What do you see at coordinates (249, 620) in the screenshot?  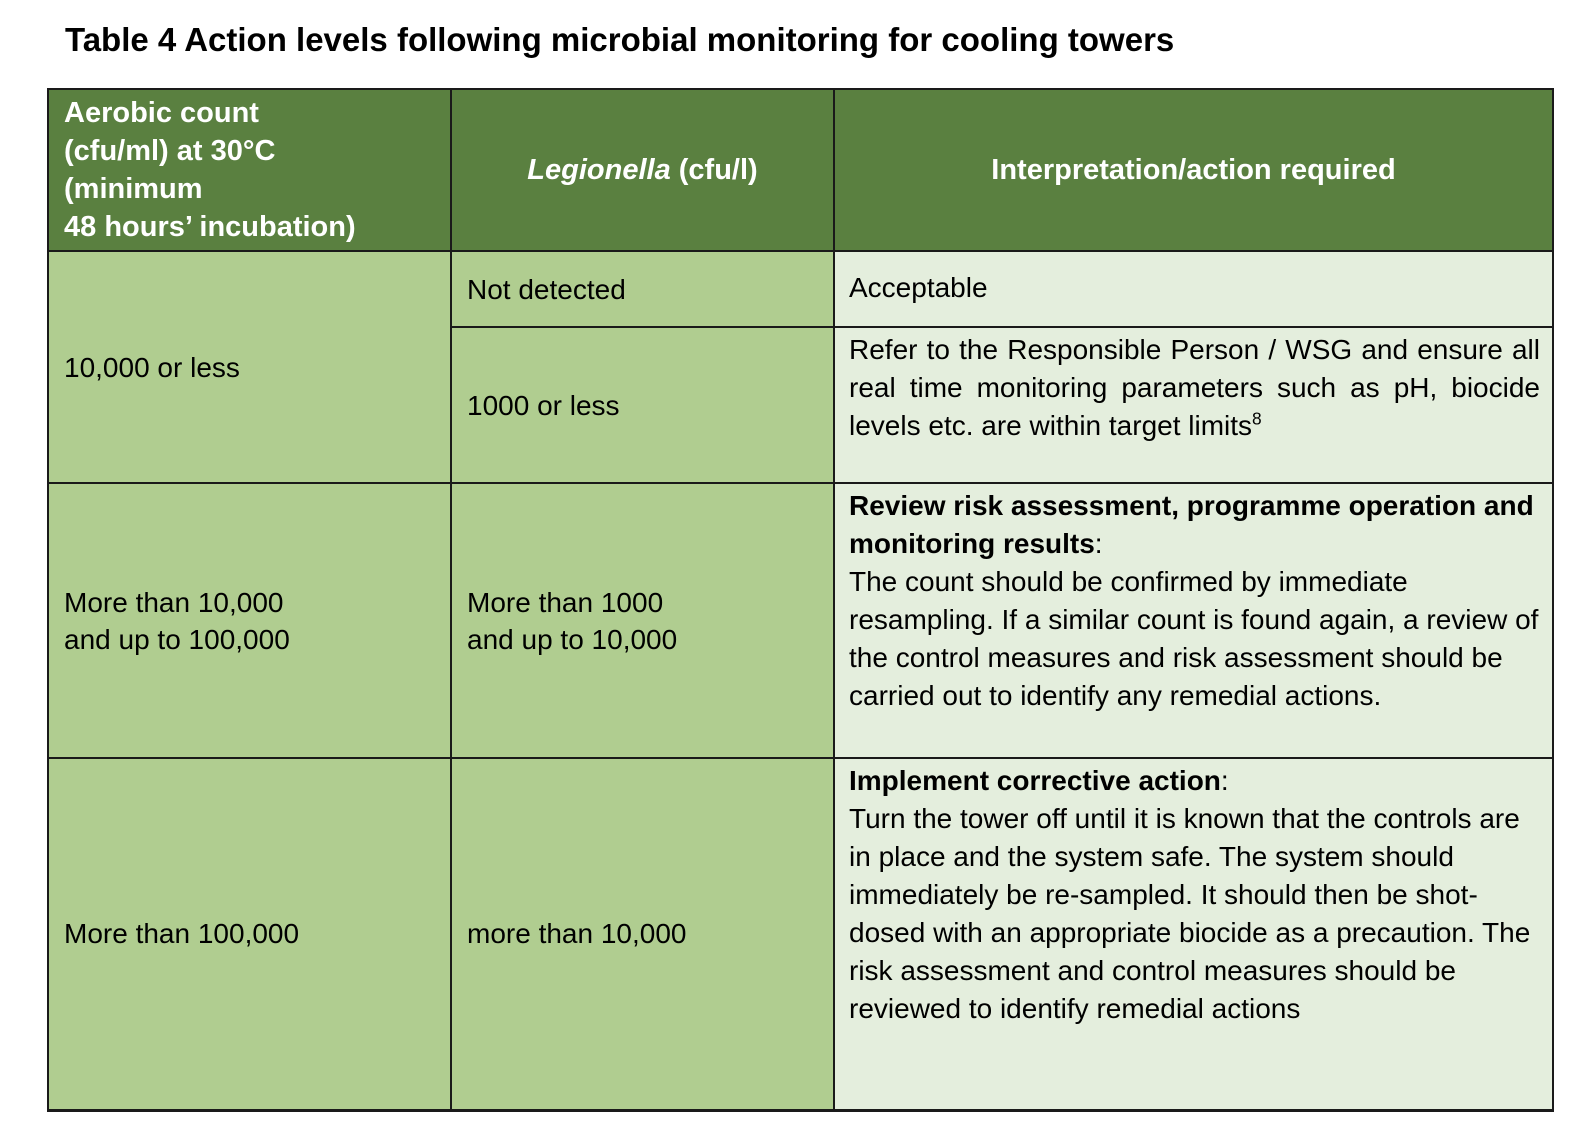 I see `cell-aerobic-more-than-10000: More than 10,000 and up to 100,000` at bounding box center [249, 620].